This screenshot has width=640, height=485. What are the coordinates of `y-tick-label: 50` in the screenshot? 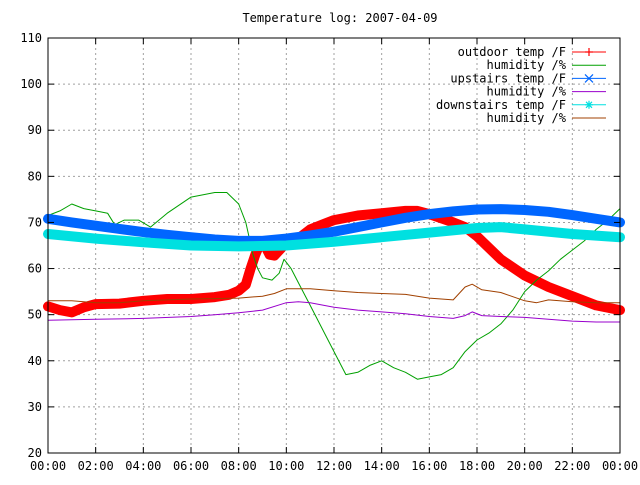 It's located at (35, 315).